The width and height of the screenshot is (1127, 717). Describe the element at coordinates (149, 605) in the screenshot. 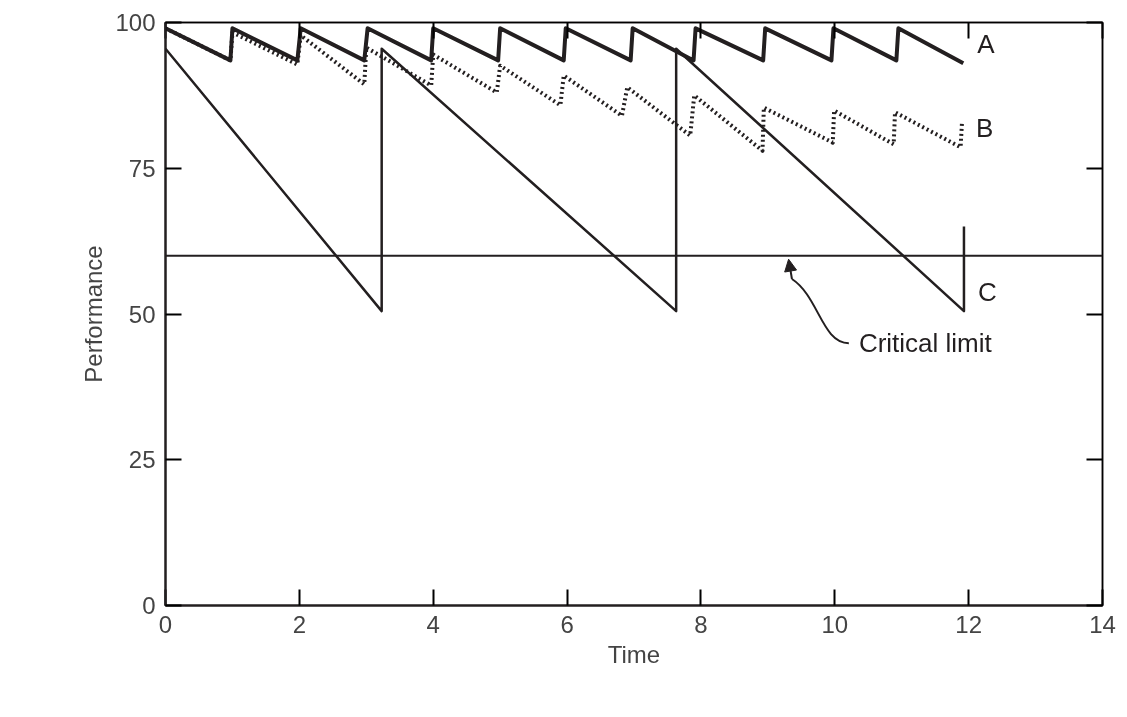

I see `y-tick-label: 0` at that location.